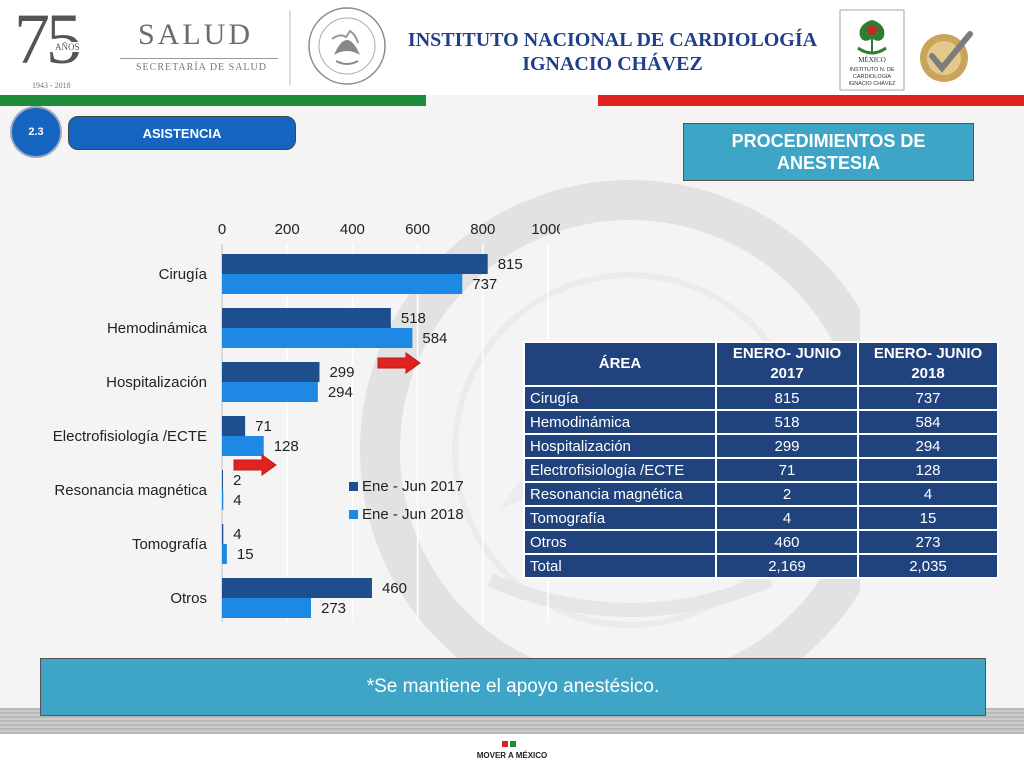  I want to click on table-row: Otros 460 273, so click(761, 542).